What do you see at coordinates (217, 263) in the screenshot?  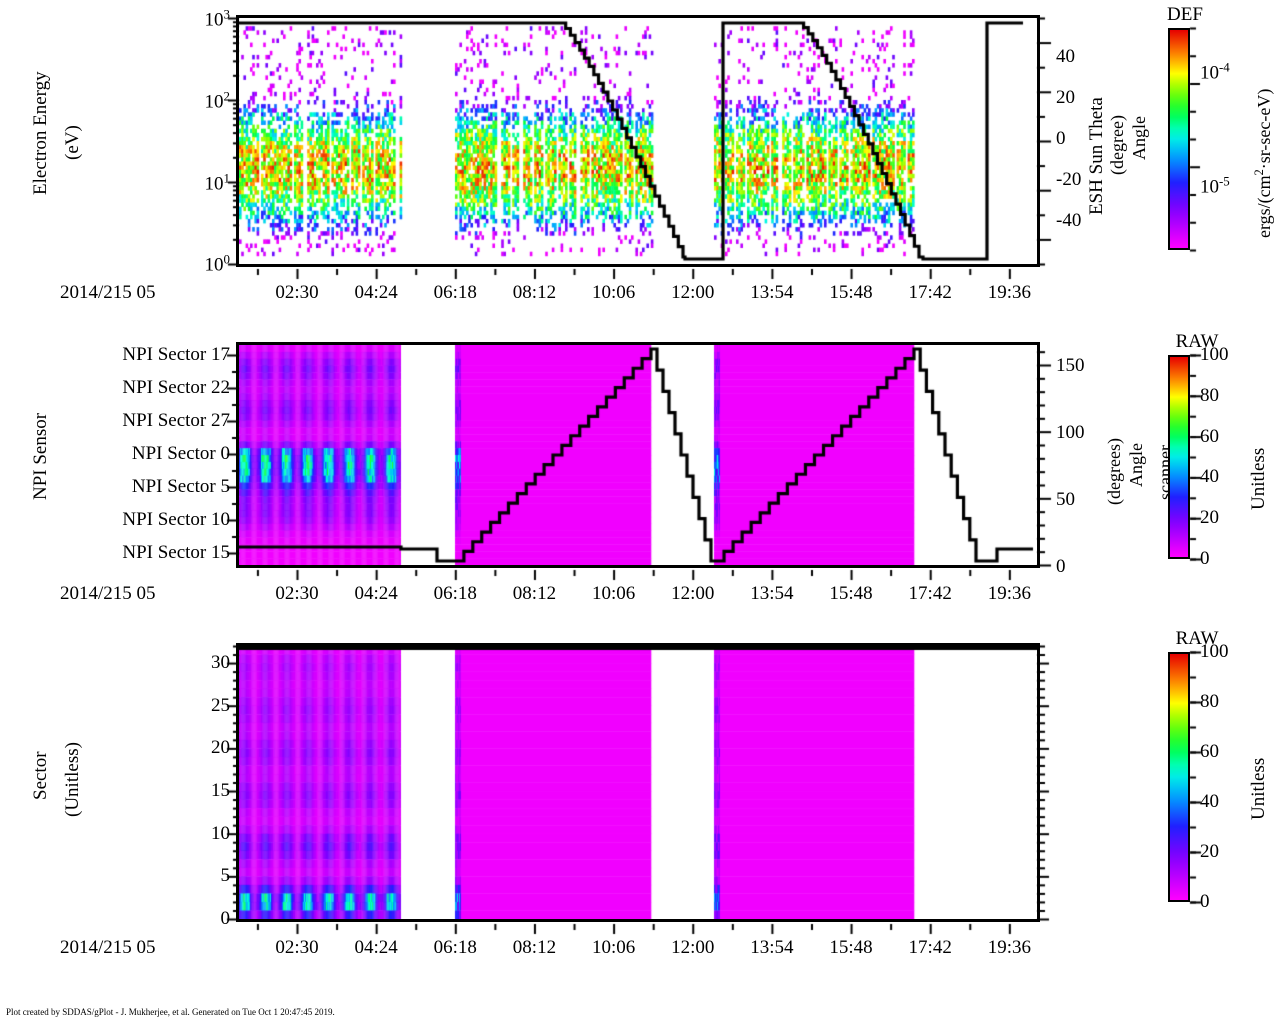 I see `panel1-ytick-1e0: 10⁰` at bounding box center [217, 263].